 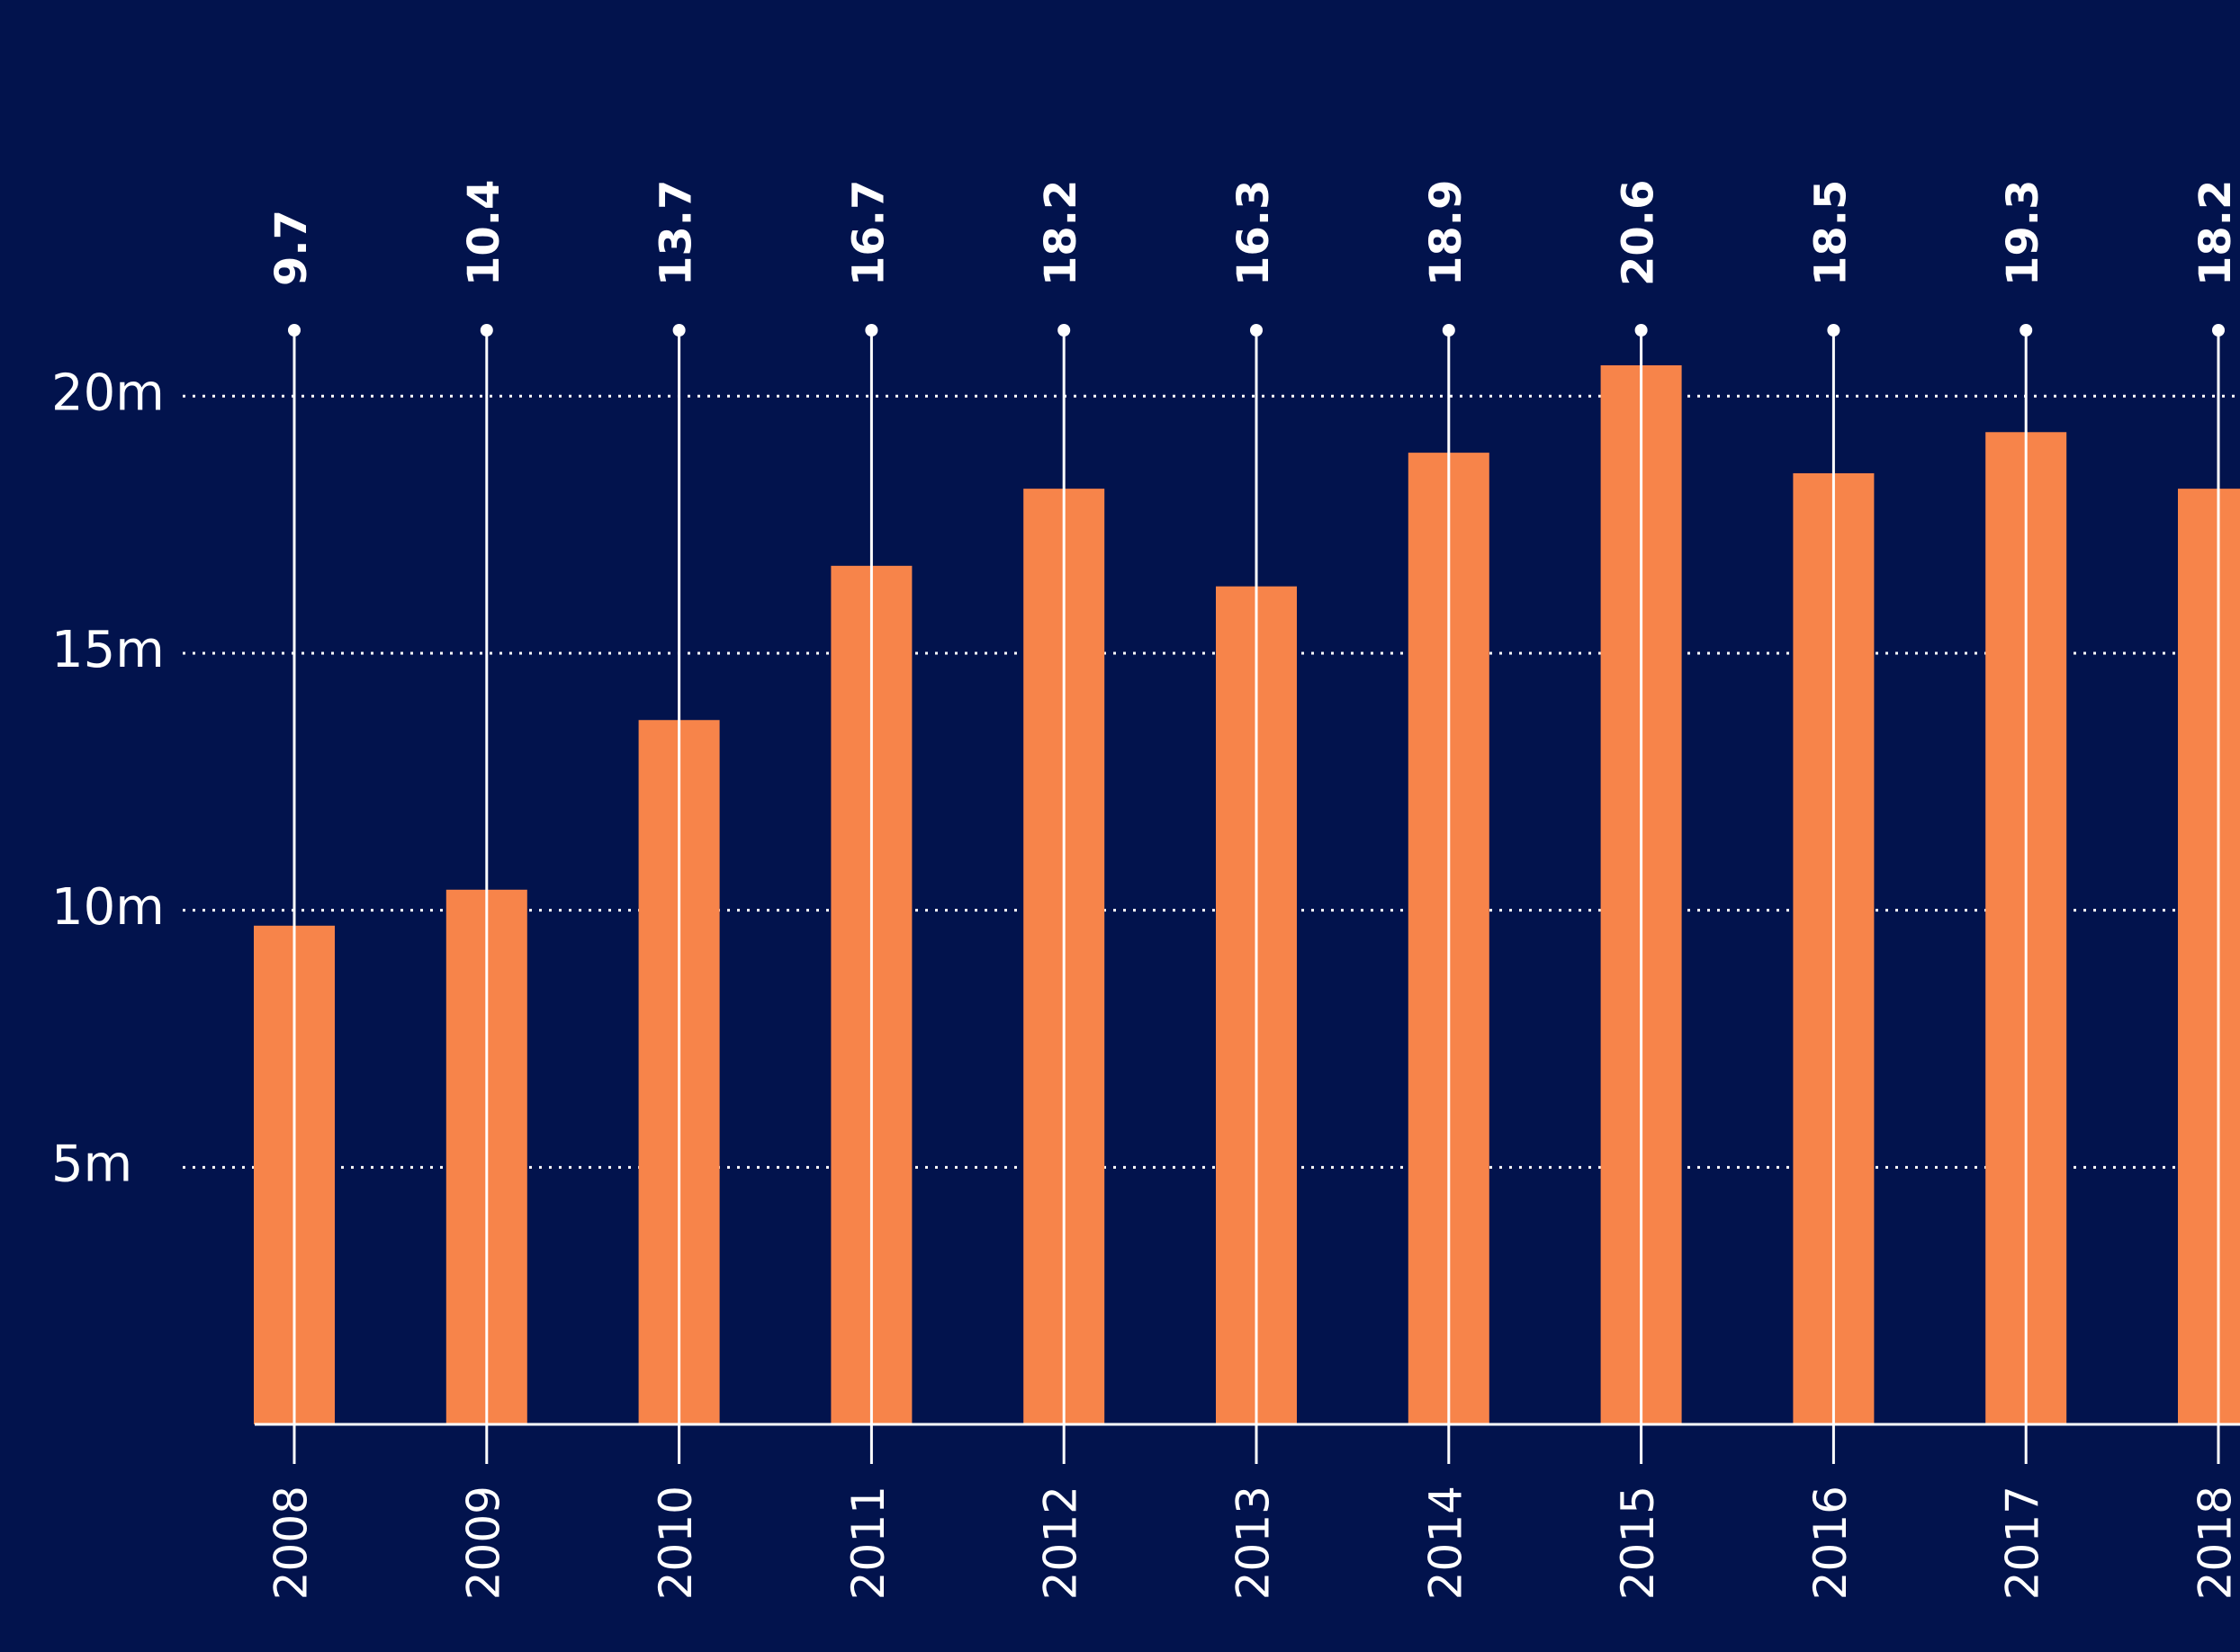 I want to click on value-label: 18.5, so click(x=1830, y=233).